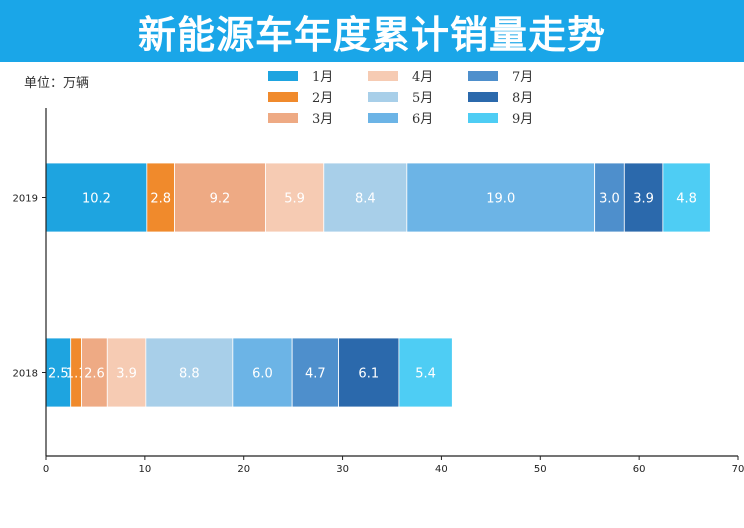 The width and height of the screenshot is (744, 528). I want to click on legend-label: 6月, so click(423, 119).